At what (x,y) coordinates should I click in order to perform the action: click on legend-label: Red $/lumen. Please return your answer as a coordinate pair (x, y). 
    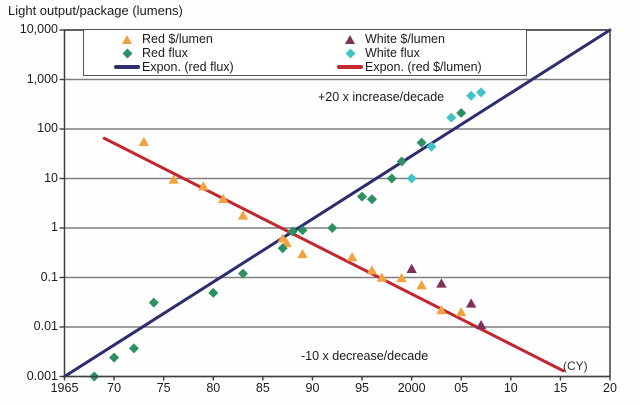
    Looking at the image, I should click on (177, 39).